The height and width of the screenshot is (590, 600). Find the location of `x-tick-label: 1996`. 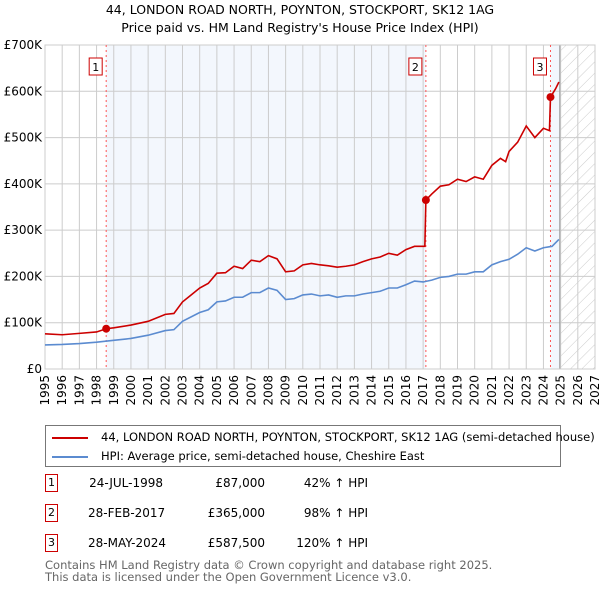

x-tick-label: 1996 is located at coordinates (62, 390).